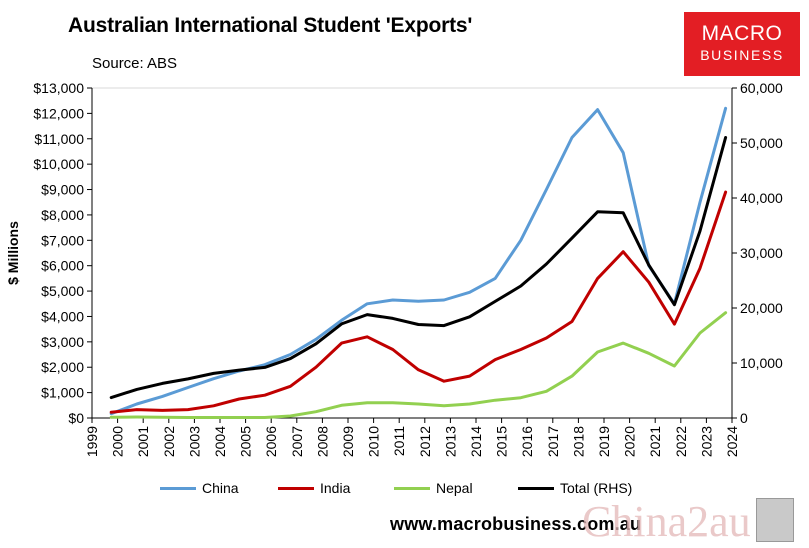  I want to click on x-tick-label: 2007, so click(297, 441).